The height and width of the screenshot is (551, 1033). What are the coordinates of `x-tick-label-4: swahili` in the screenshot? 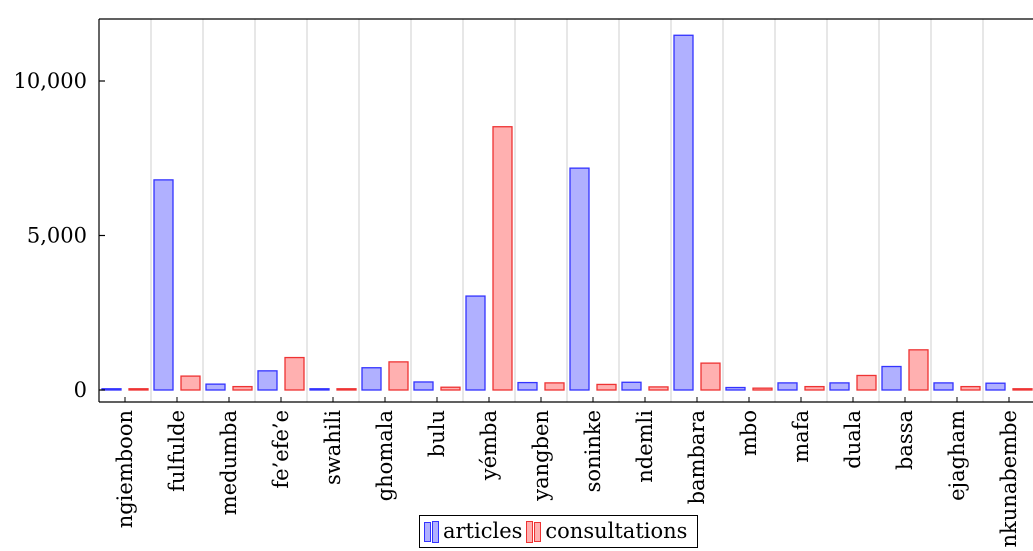 It's located at (333, 447).